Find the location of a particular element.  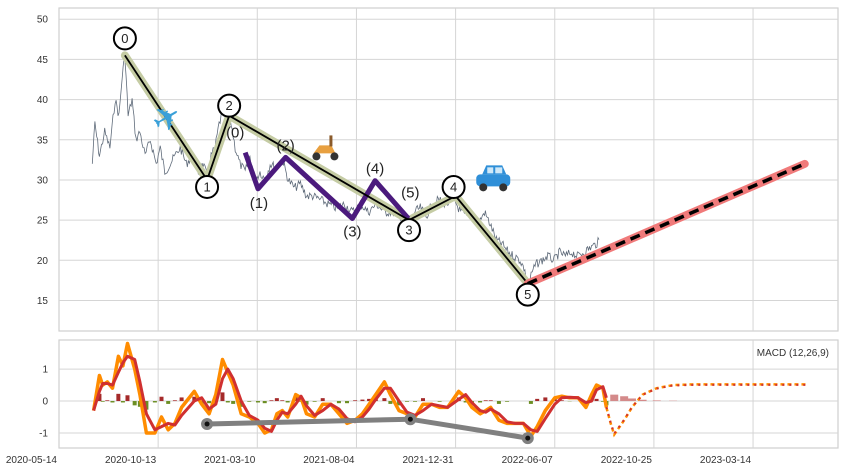

wave-label: 0 is located at coordinates (124, 38).